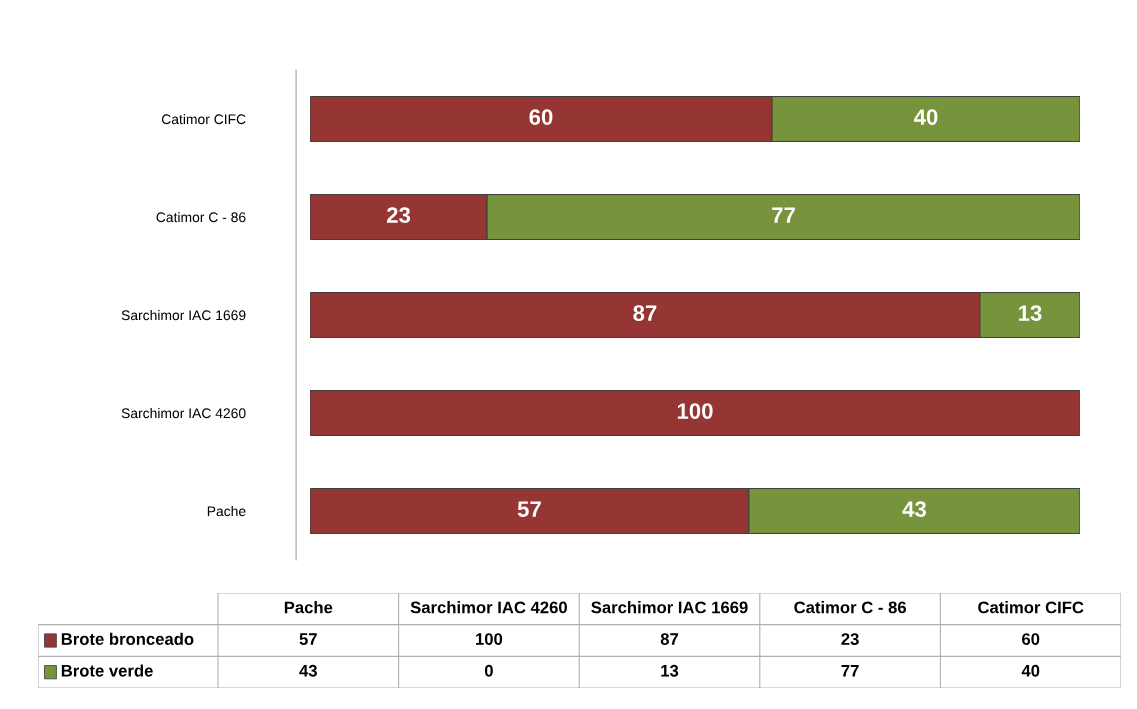 This screenshot has width=1137, height=709. Describe the element at coordinates (529, 509) in the screenshot. I see `data-label: 57` at that location.